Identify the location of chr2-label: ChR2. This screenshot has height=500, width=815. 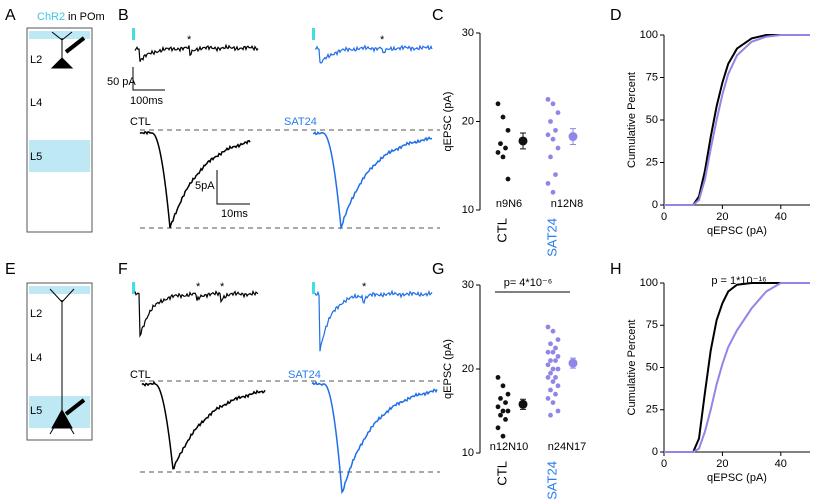
(51, 17).